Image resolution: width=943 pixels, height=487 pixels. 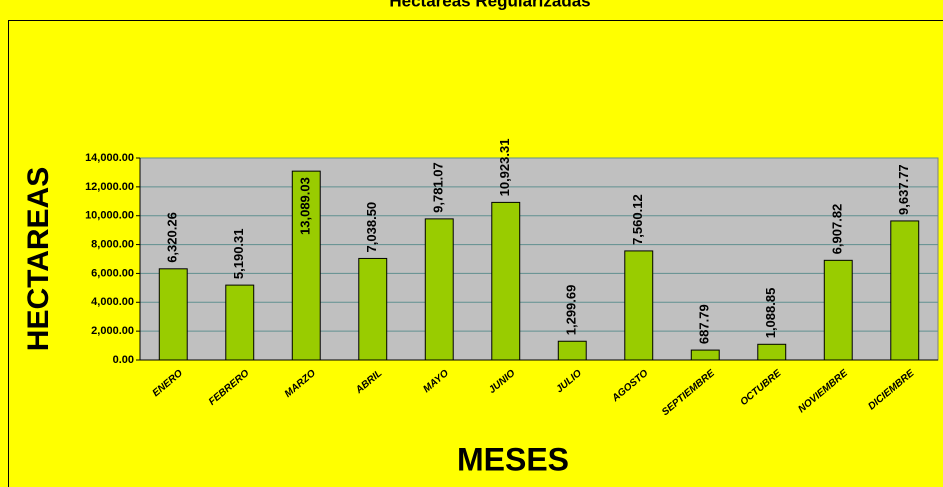 What do you see at coordinates (770, 313) in the screenshot?
I see `value-label: 1,088.85` at bounding box center [770, 313].